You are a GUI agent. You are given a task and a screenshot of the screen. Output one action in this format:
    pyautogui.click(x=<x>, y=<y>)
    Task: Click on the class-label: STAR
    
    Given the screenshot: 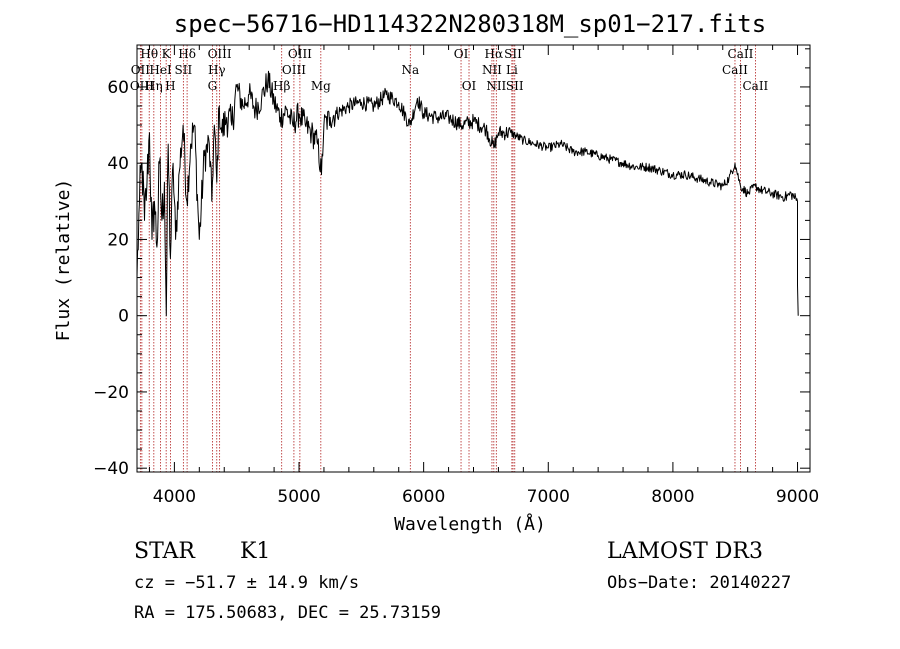 What is the action you would take?
    pyautogui.click(x=164, y=551)
    